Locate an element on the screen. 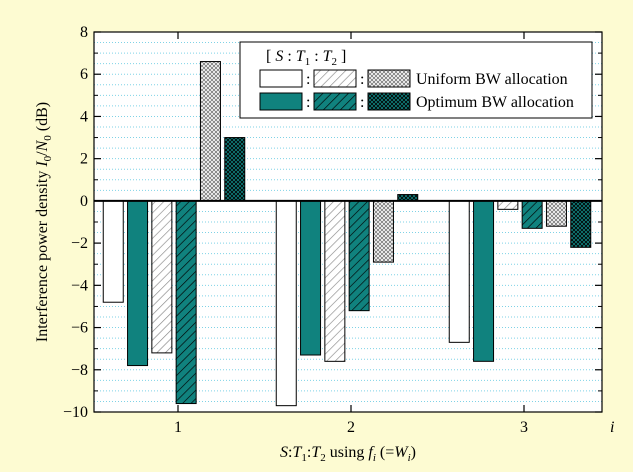 The image size is (633, 472). y-tick-label: 0 is located at coordinates (84, 201).